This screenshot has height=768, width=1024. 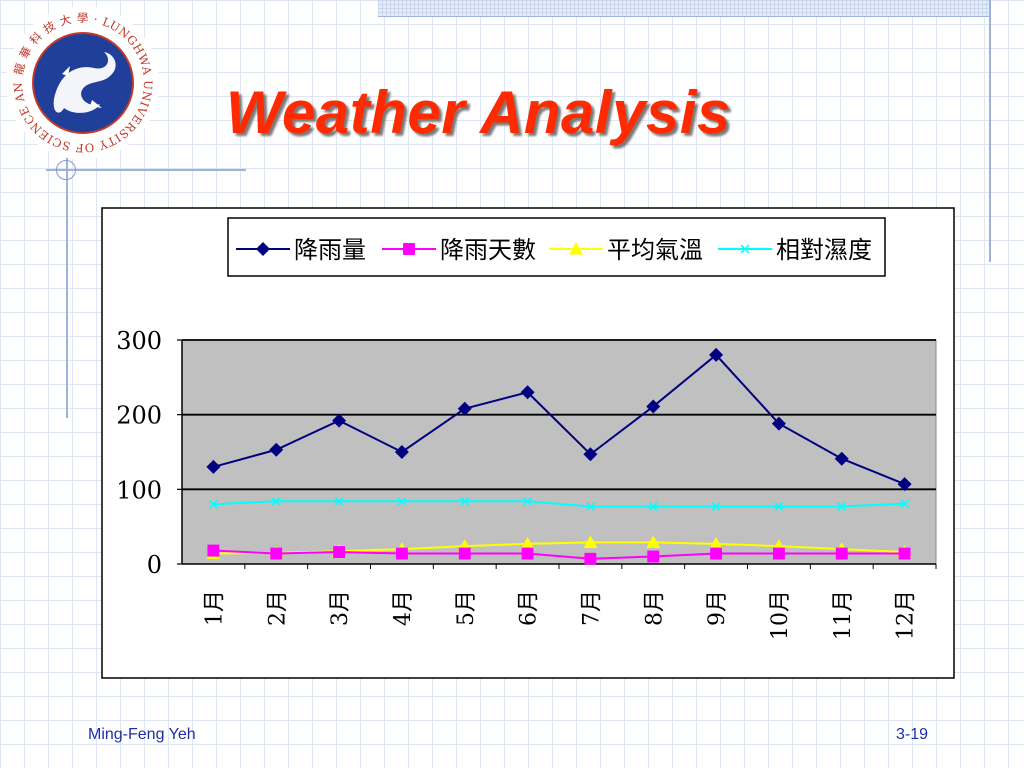 What do you see at coordinates (340, 608) in the screenshot?
I see `x-tick-label: 3月` at bounding box center [340, 608].